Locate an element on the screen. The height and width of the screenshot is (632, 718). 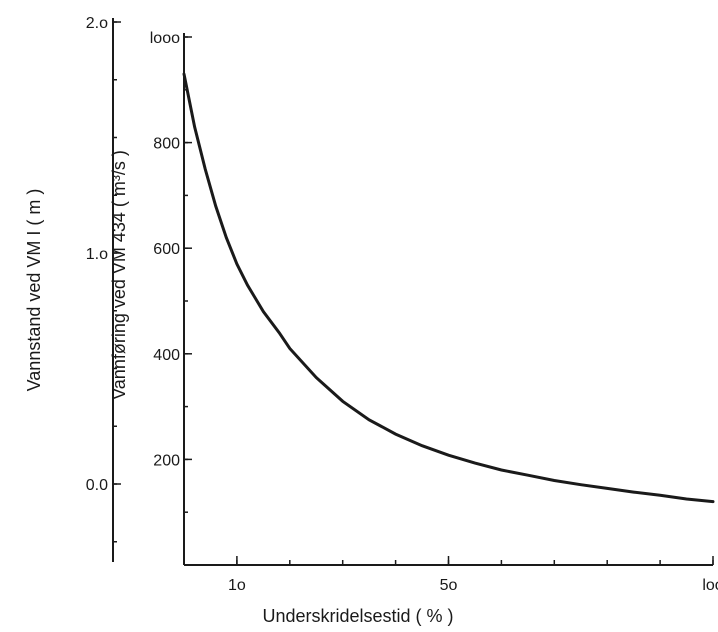
discharge-tick-label: 400 is located at coordinates (166, 355).